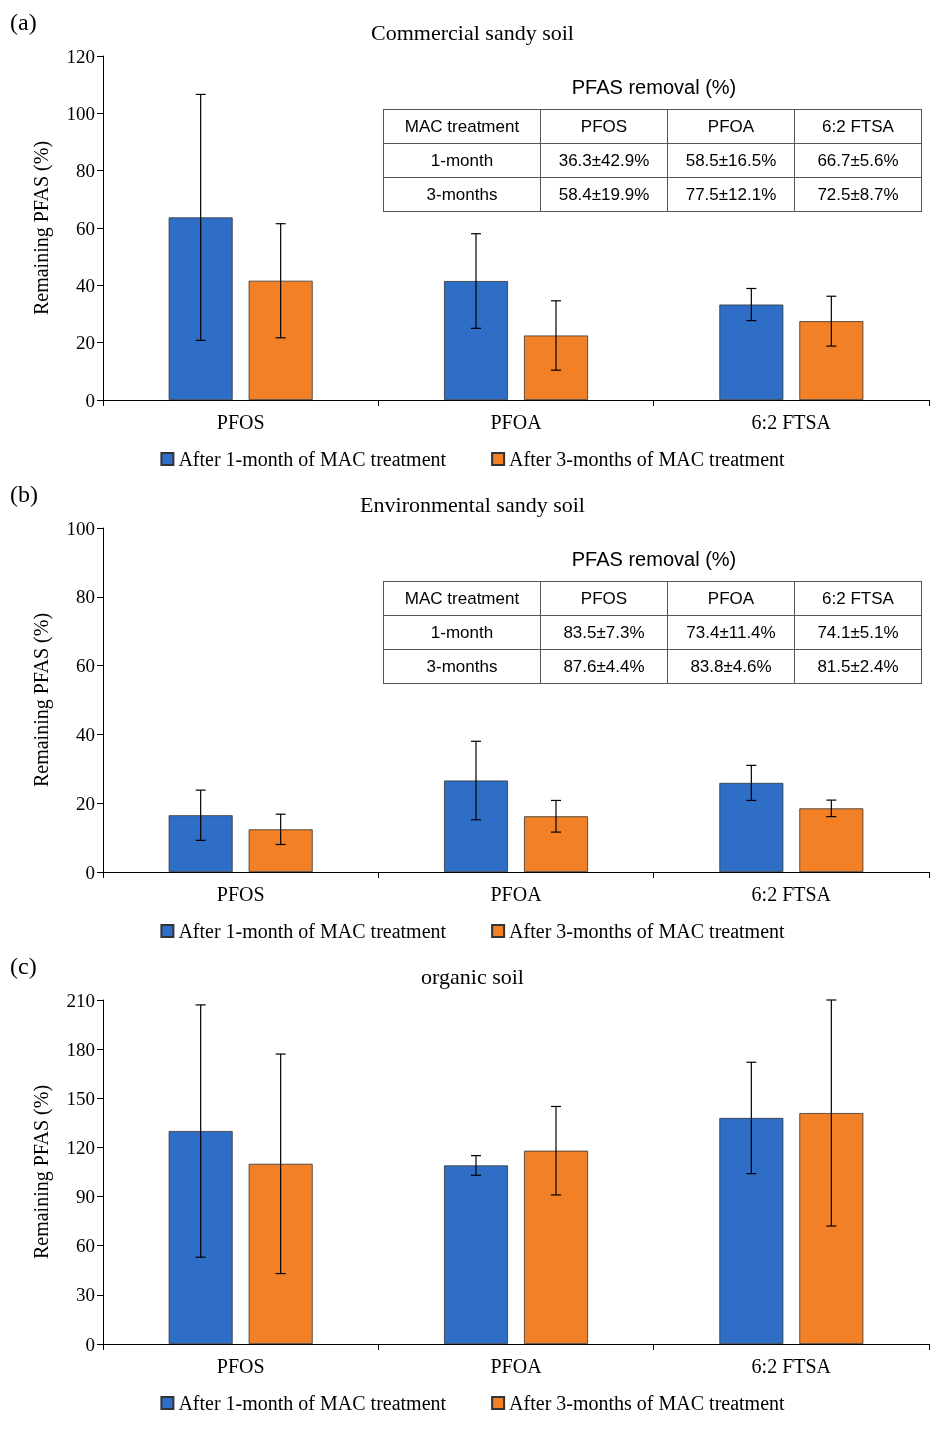 The height and width of the screenshot is (1433, 945). What do you see at coordinates (80, 1000) in the screenshot?
I see `y-tick-label: 210` at bounding box center [80, 1000].